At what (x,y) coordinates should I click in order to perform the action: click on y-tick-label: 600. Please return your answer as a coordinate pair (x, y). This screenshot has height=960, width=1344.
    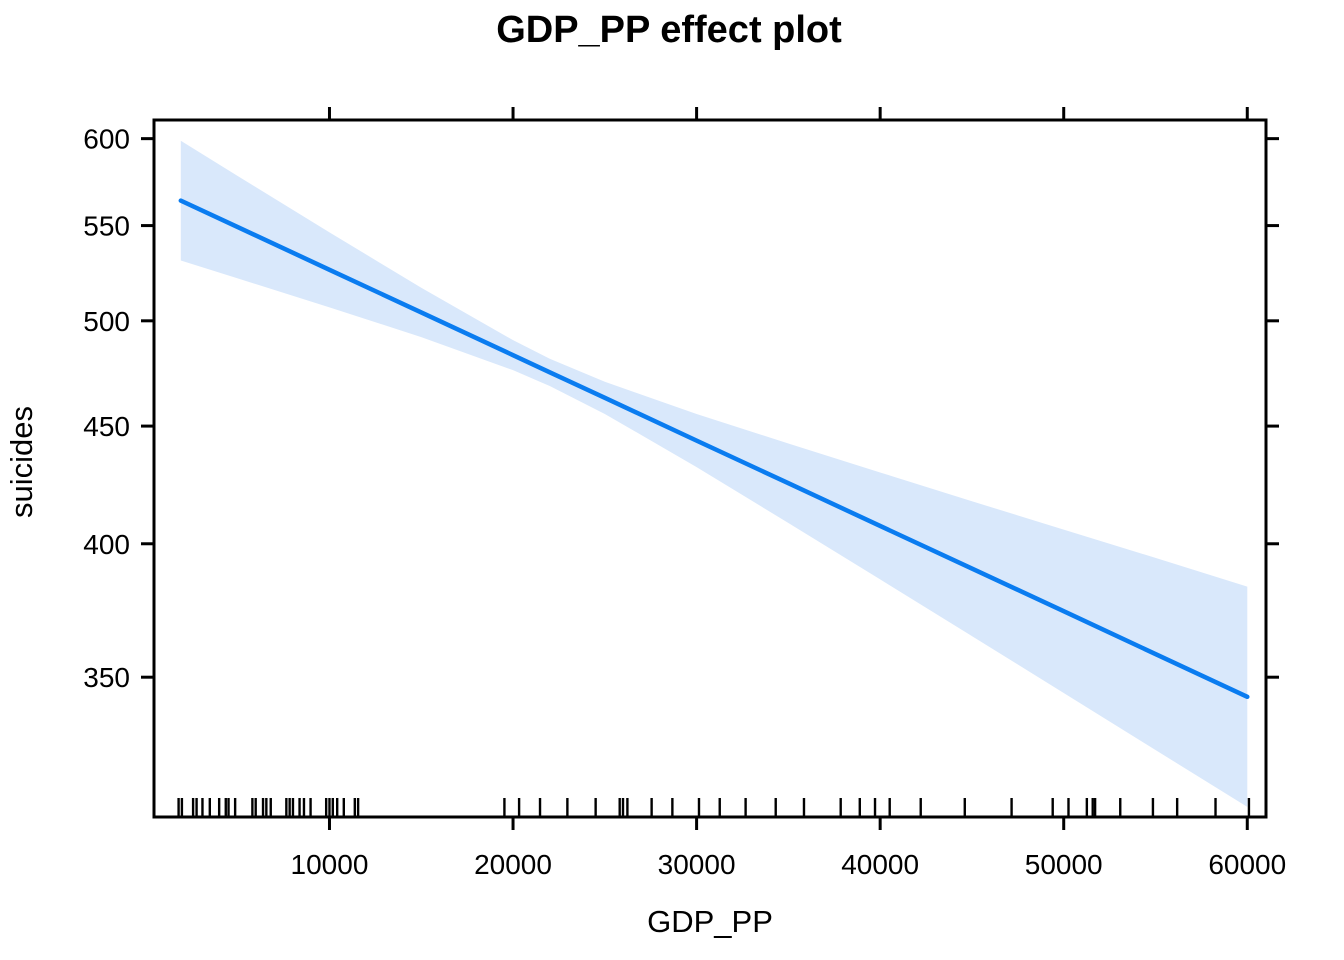
    Looking at the image, I should click on (106, 139).